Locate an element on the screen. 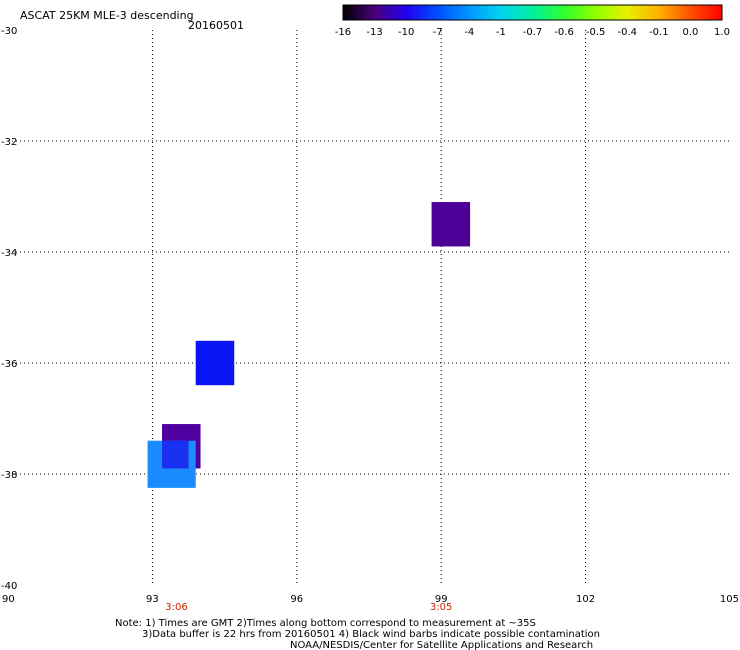  colorbar-label: -13 is located at coordinates (374, 32).